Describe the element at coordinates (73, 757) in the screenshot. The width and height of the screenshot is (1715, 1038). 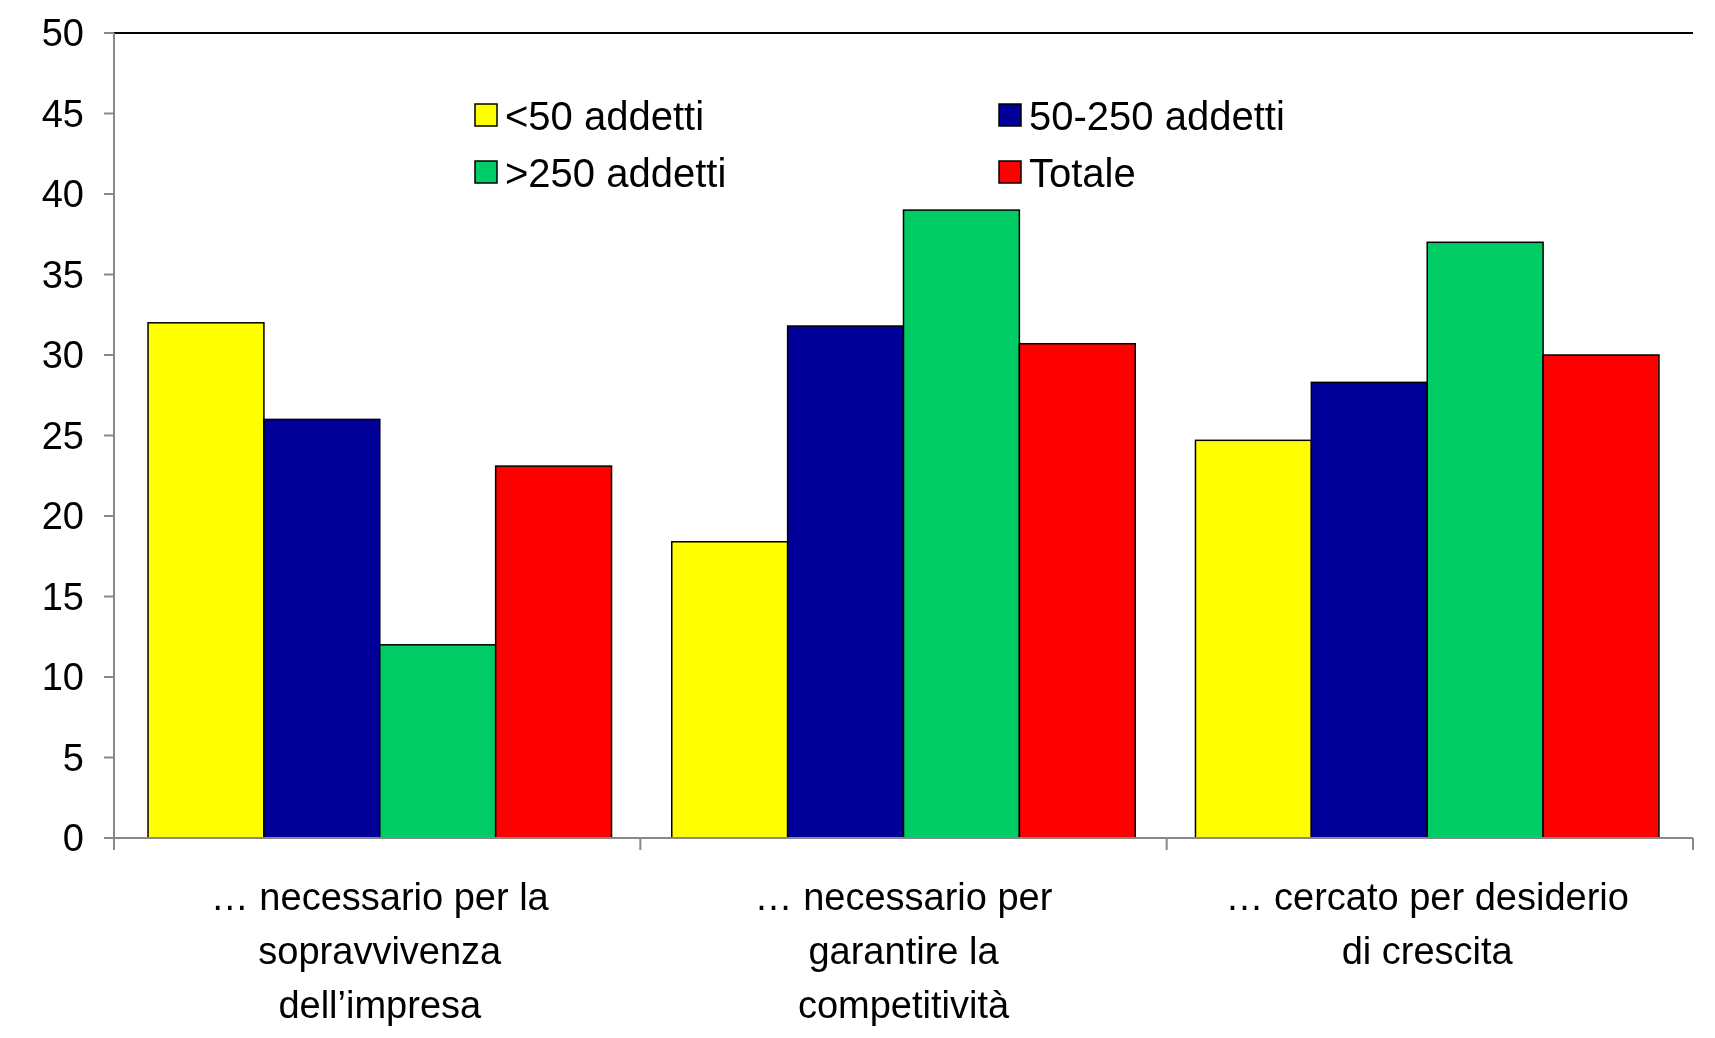
I see `y-tick-label: 5` at that location.